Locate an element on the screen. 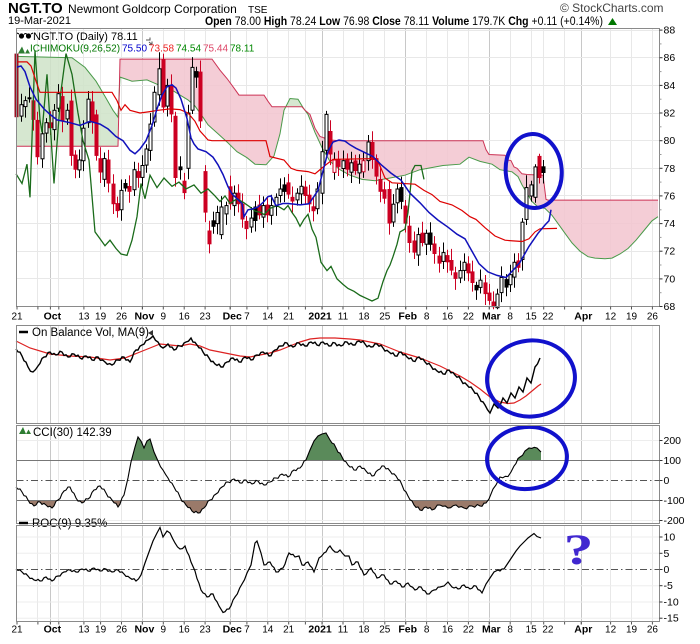 This screenshot has width=700, height=644. svg-text: 19-Mar-2021 is located at coordinates (39, 21).